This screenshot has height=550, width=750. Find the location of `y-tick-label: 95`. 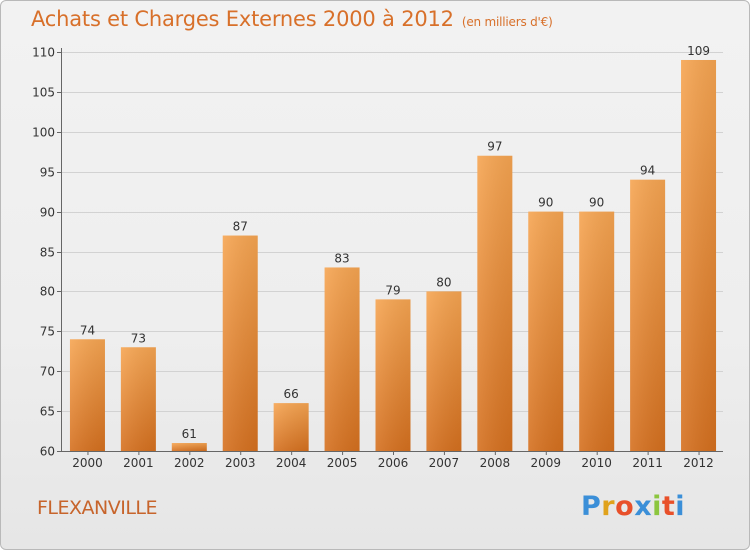

y-tick-label: 95 is located at coordinates (47, 173).